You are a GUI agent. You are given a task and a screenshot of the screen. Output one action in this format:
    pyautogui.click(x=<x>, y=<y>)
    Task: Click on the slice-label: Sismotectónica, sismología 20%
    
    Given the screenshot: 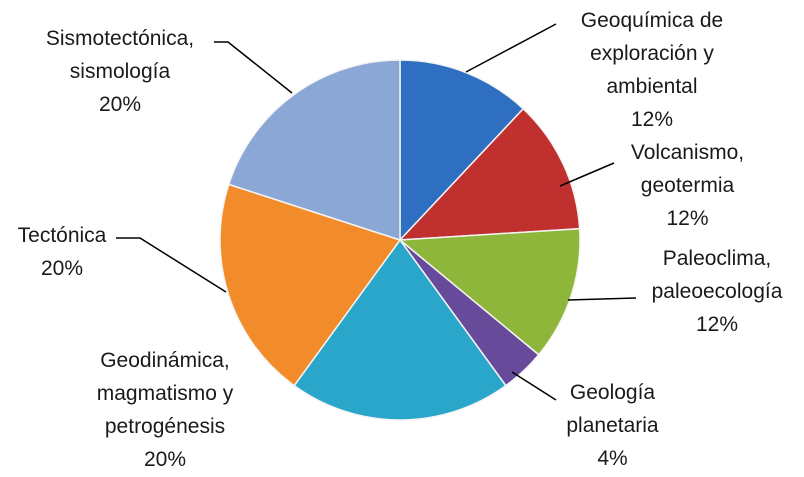 What is the action you would take?
    pyautogui.click(x=120, y=71)
    